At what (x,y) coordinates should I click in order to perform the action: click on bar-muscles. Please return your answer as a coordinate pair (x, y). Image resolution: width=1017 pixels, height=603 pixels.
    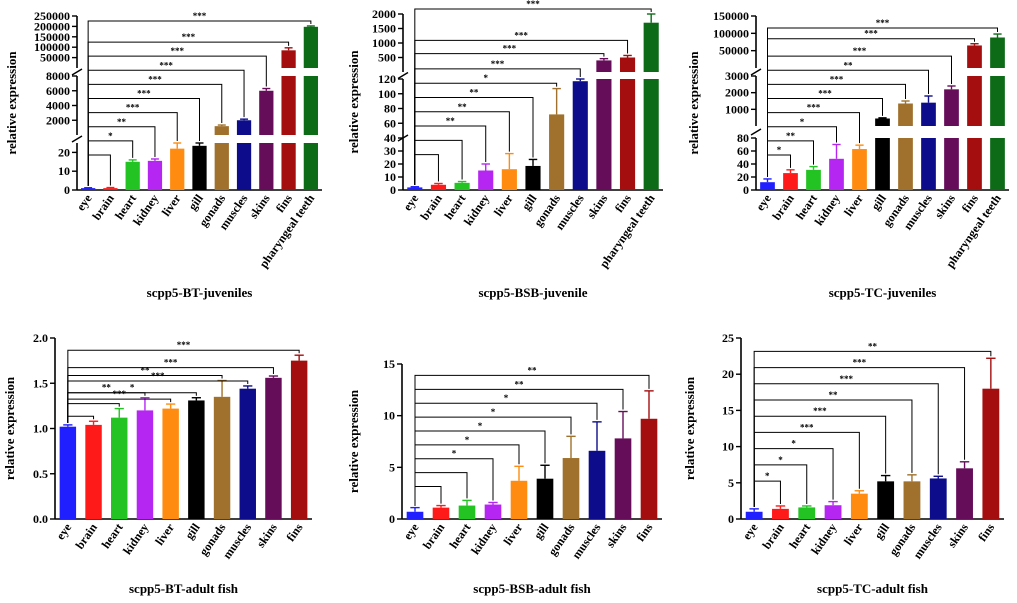
    Looking at the image, I should click on (244, 127).